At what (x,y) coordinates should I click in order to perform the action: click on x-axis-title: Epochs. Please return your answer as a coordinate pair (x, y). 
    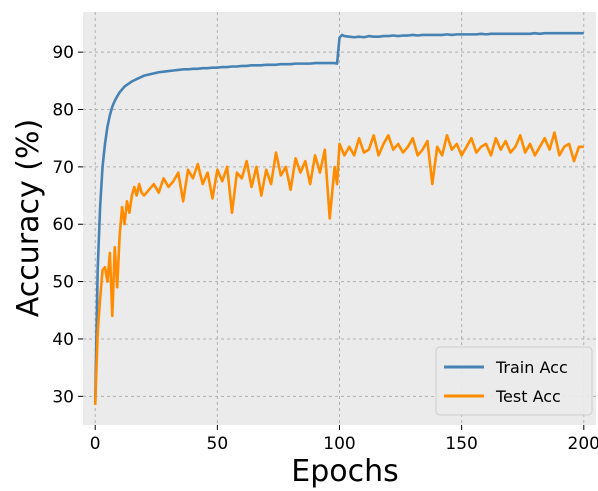
    Looking at the image, I should click on (345, 471).